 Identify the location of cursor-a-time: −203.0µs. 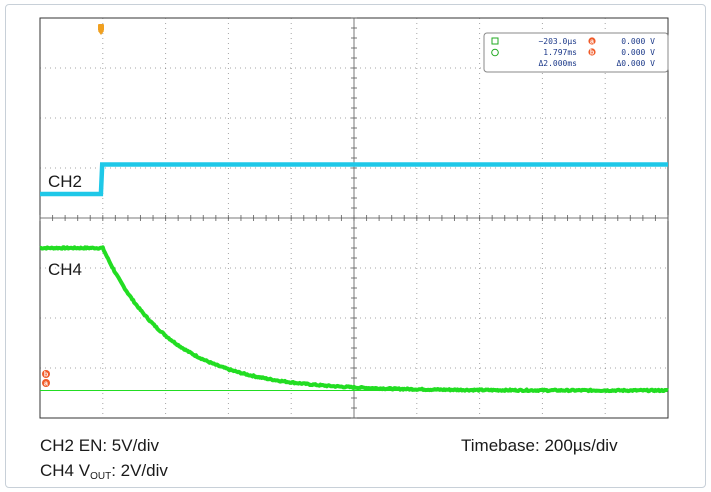
(557, 41).